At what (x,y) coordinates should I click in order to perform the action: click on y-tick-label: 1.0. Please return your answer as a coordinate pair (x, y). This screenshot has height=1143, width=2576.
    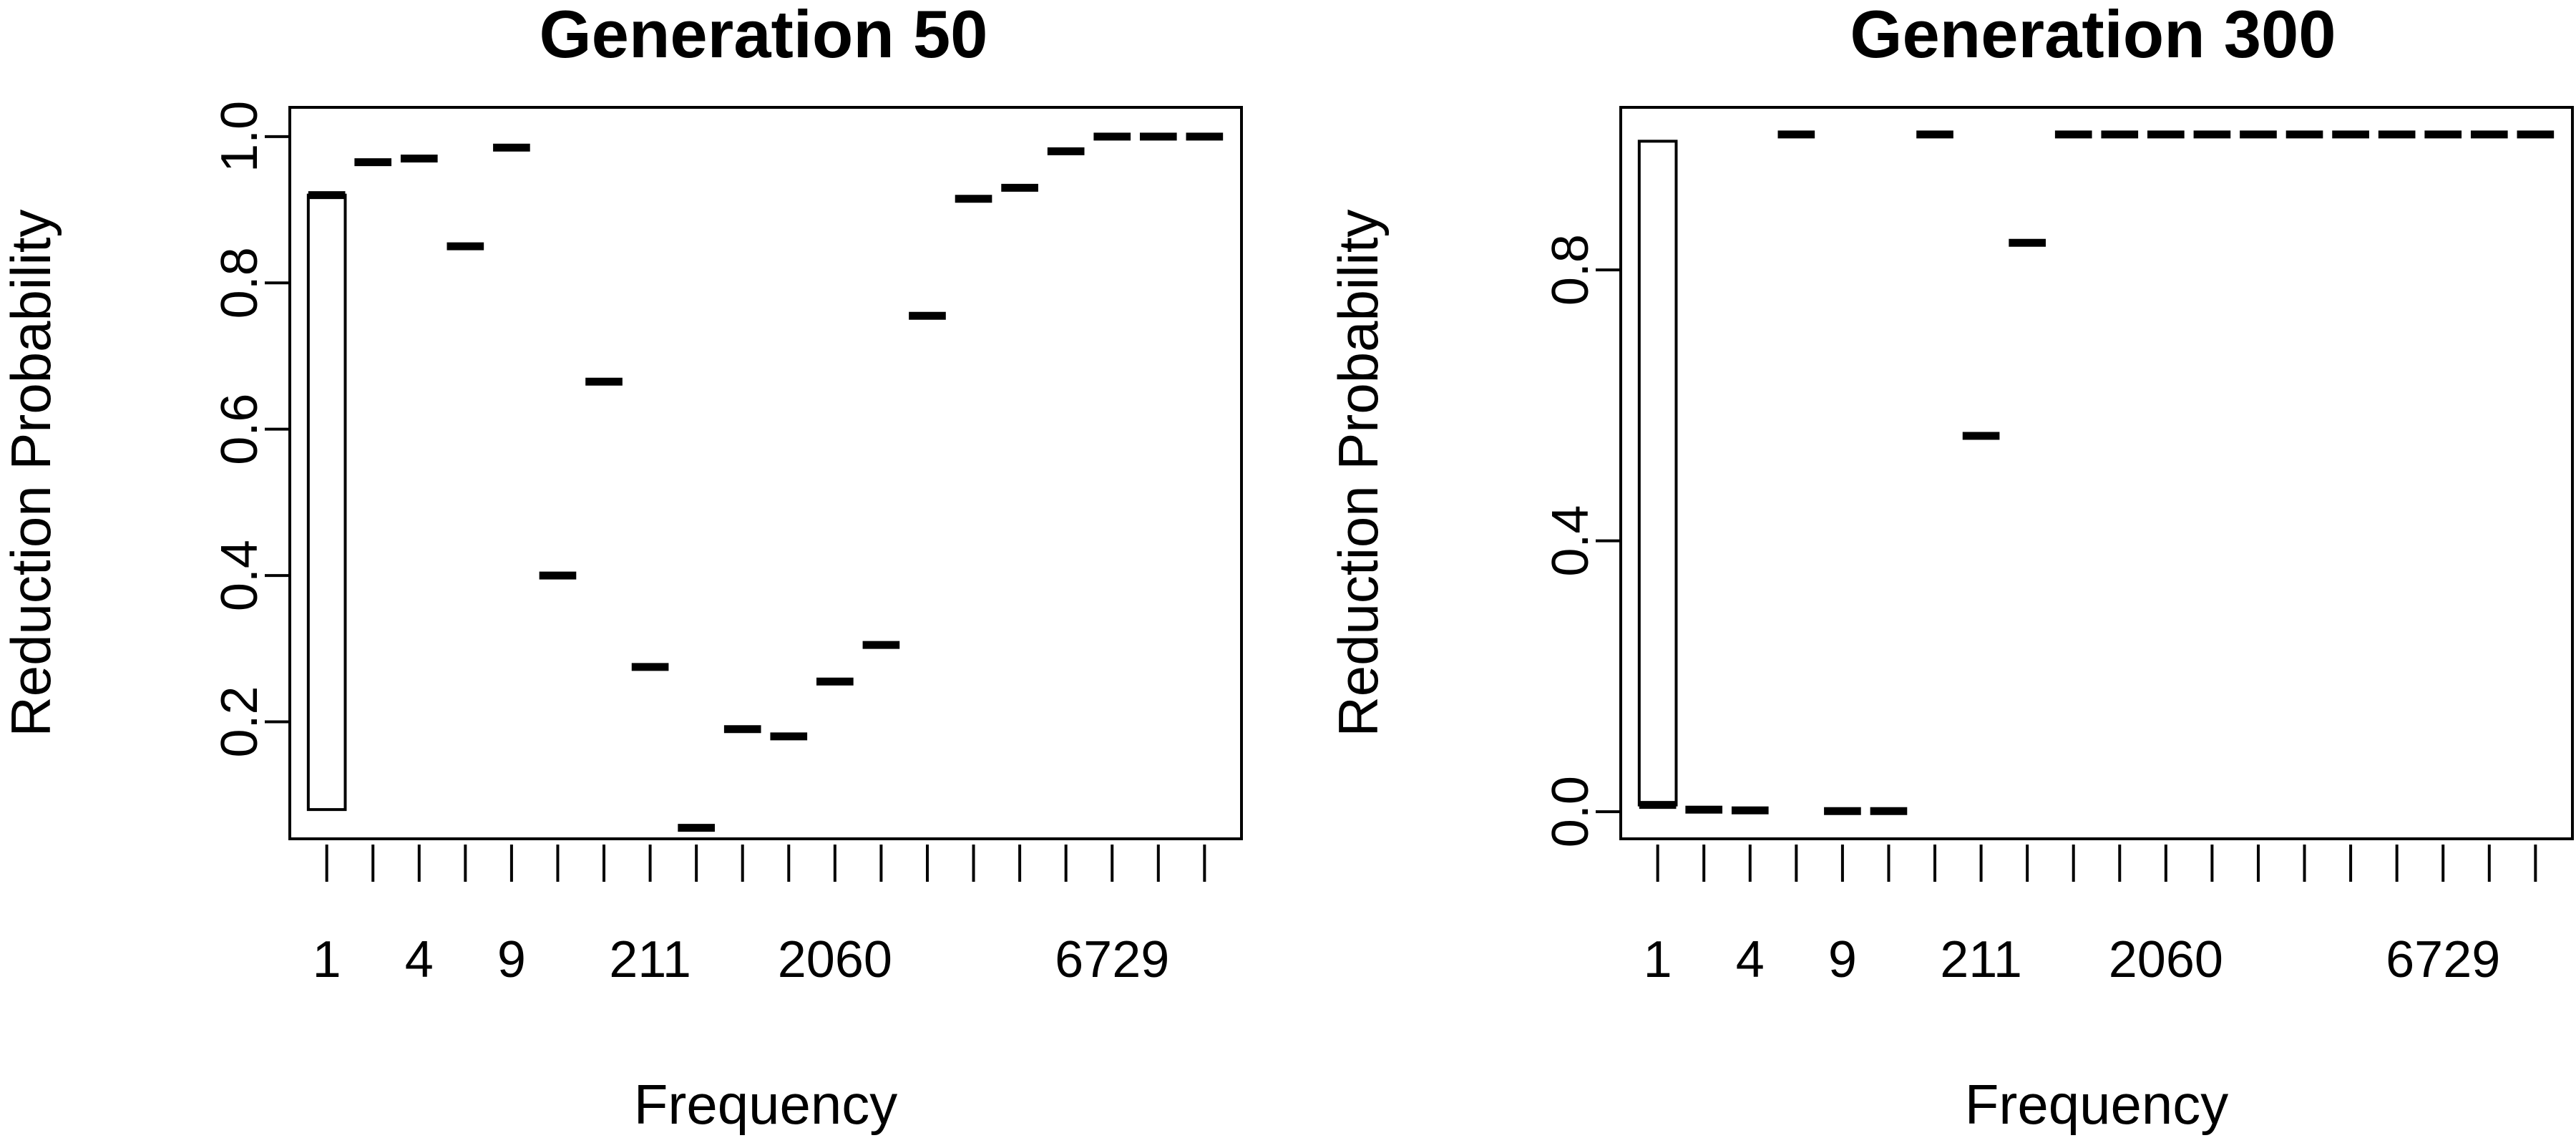
    Looking at the image, I should click on (239, 137).